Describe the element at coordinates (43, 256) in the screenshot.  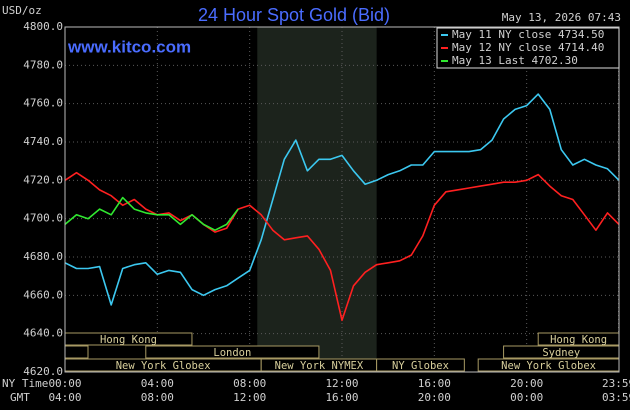
I see `y-tick-label: 4680.0` at that location.